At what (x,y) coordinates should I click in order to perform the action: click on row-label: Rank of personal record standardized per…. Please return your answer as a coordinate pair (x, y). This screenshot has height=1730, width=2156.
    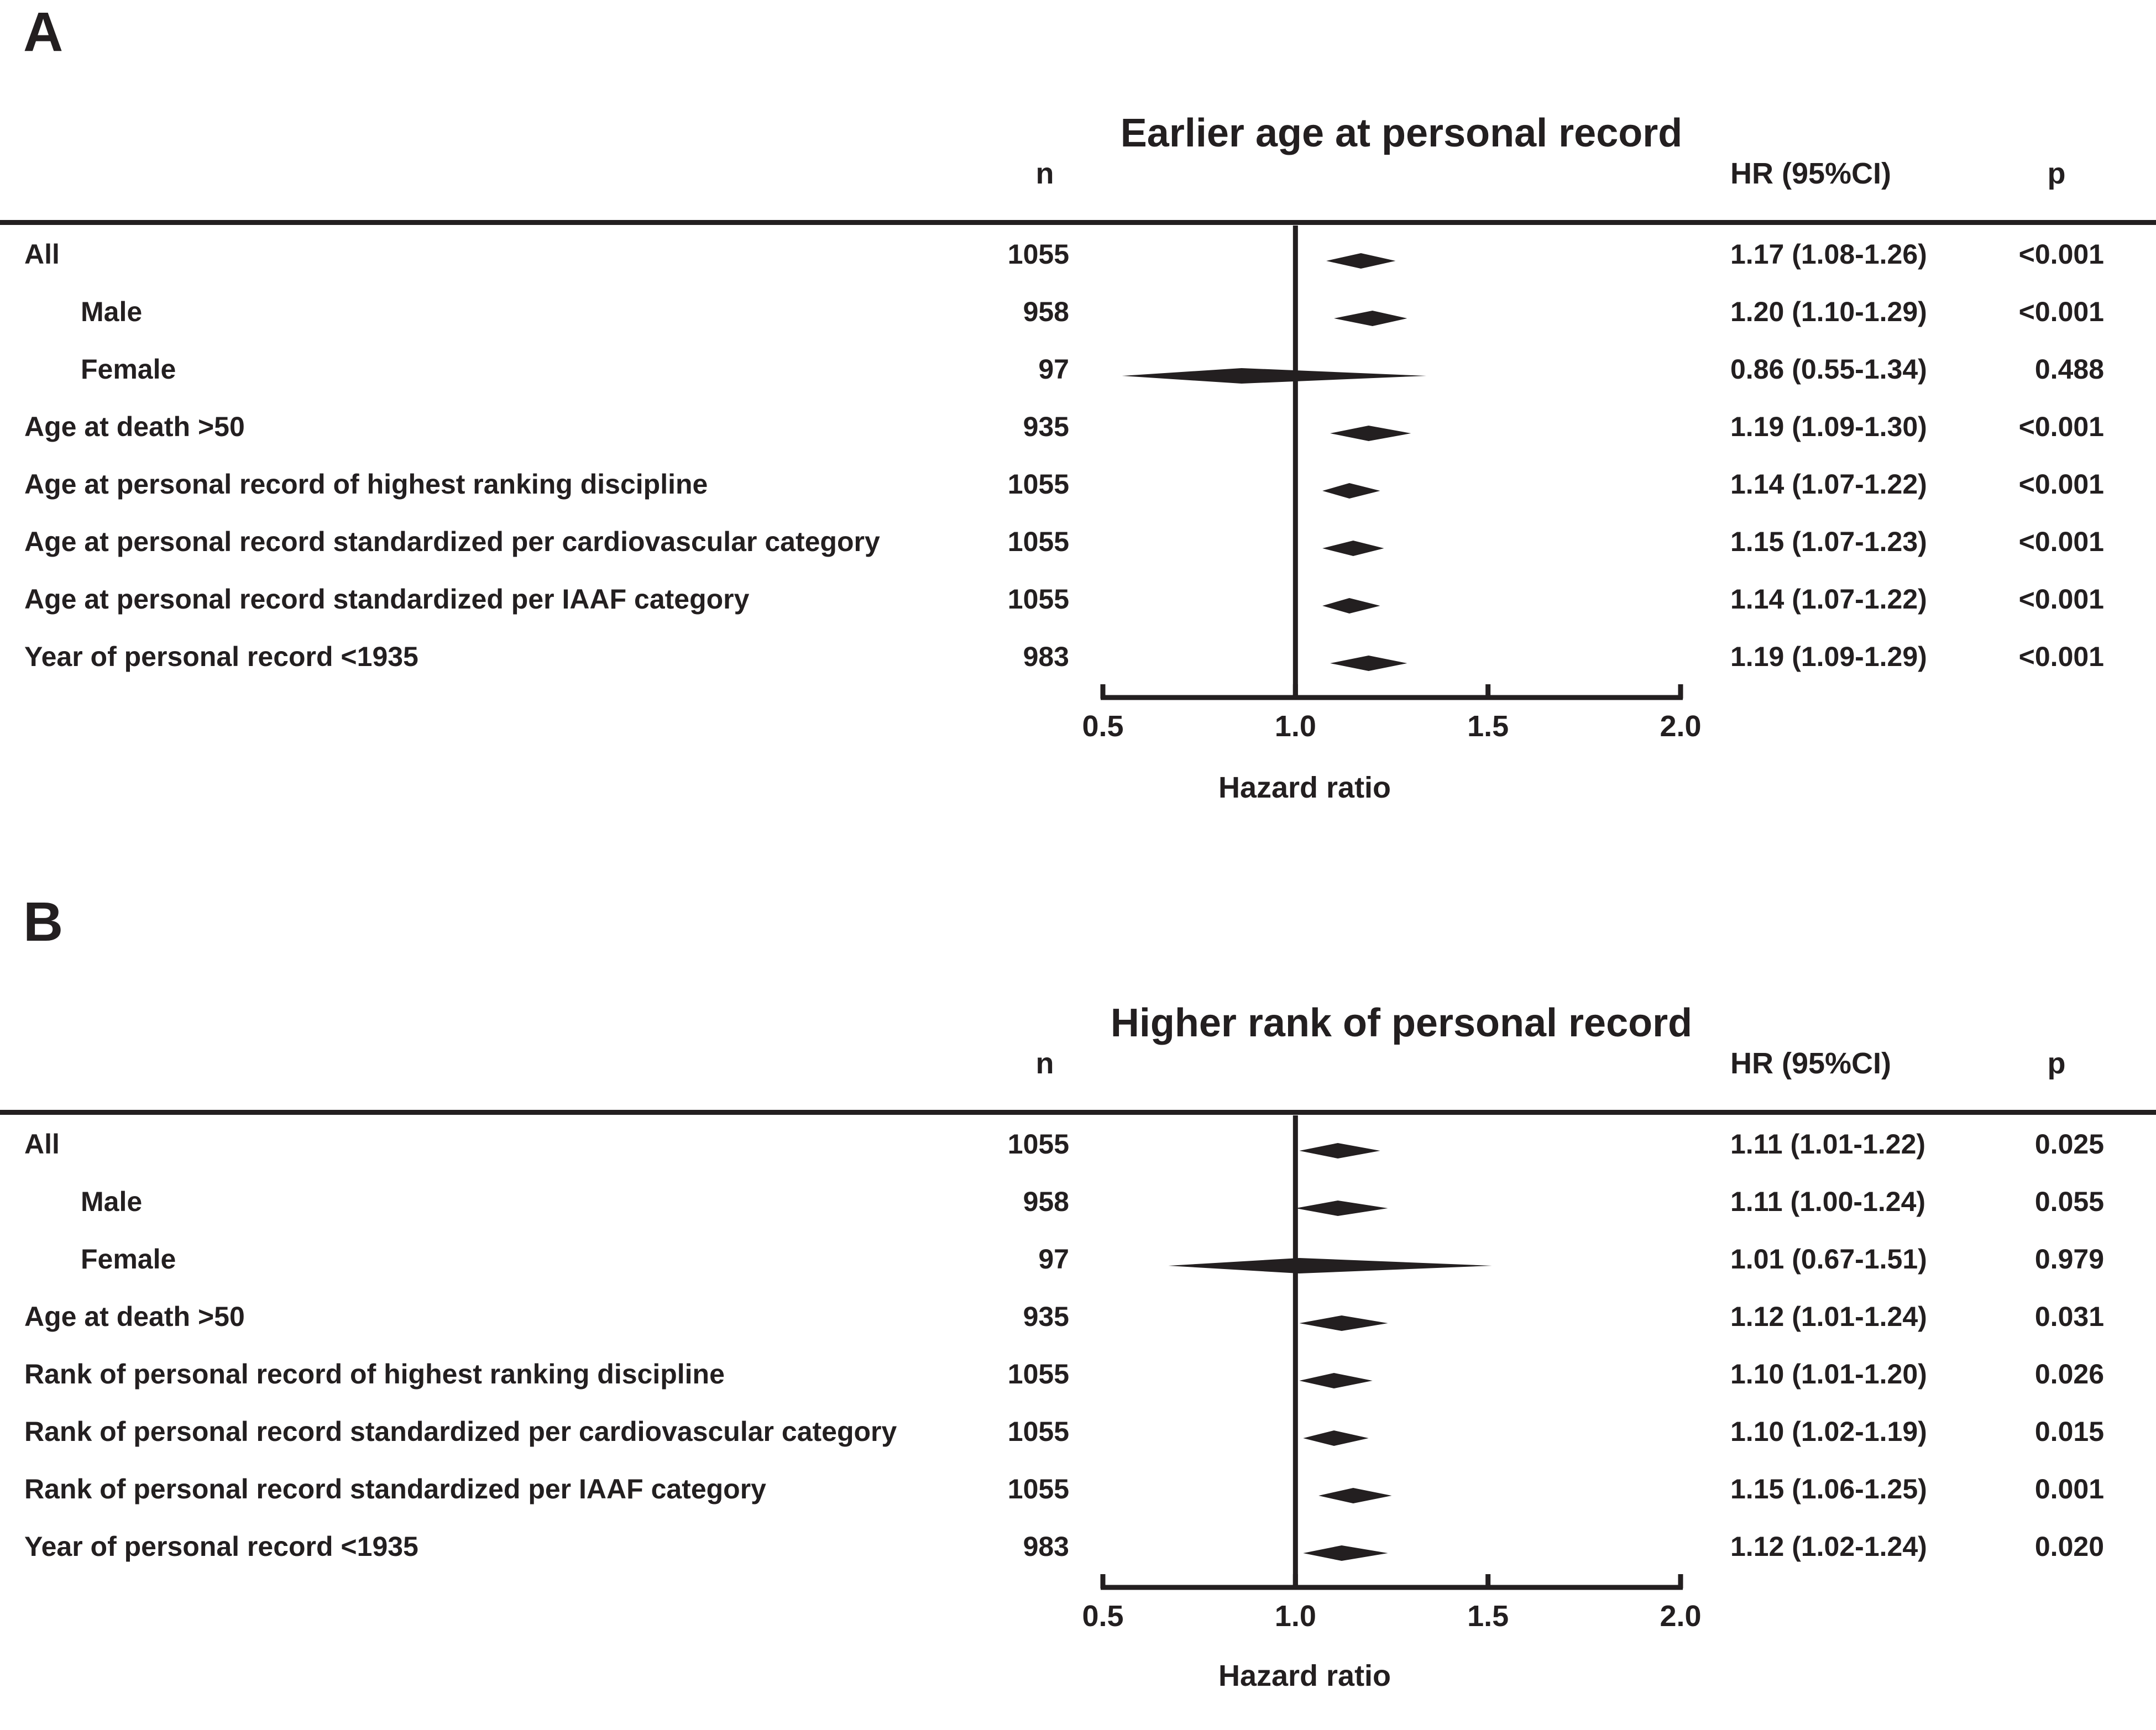
    Looking at the image, I should click on (395, 1489).